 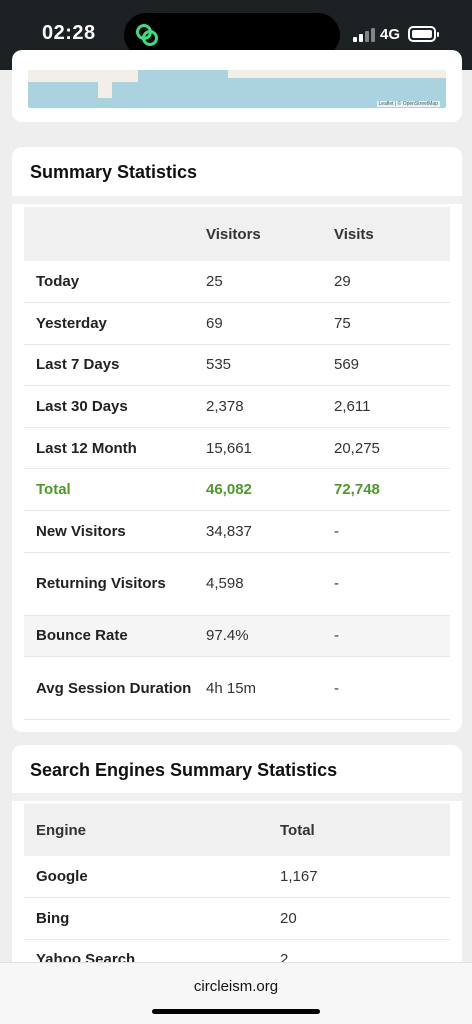 What do you see at coordinates (359, 830) in the screenshot?
I see `header-total: Total` at bounding box center [359, 830].